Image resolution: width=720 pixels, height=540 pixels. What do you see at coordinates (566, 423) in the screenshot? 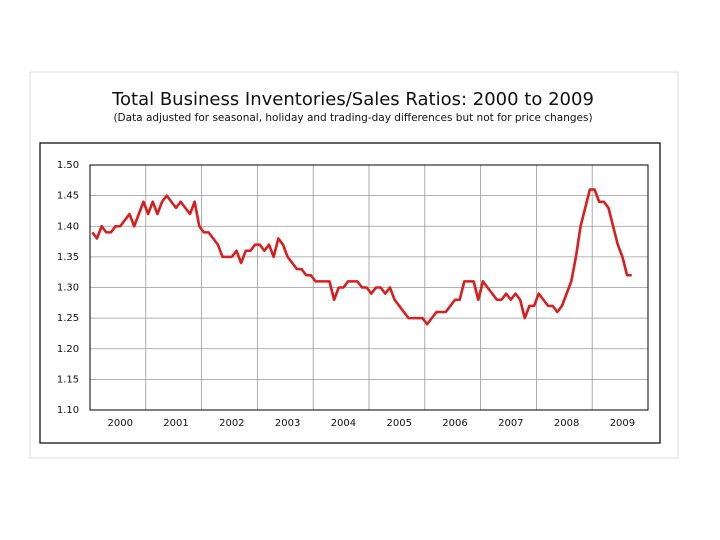
I see `x-tick-label: 2008` at bounding box center [566, 423].